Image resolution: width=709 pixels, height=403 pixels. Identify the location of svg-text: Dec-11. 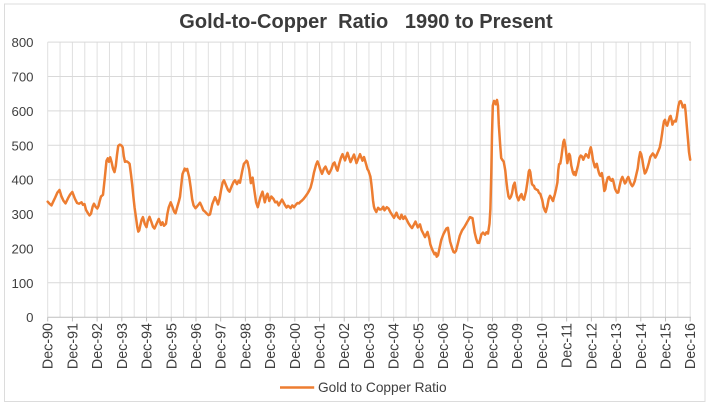
(568, 345).